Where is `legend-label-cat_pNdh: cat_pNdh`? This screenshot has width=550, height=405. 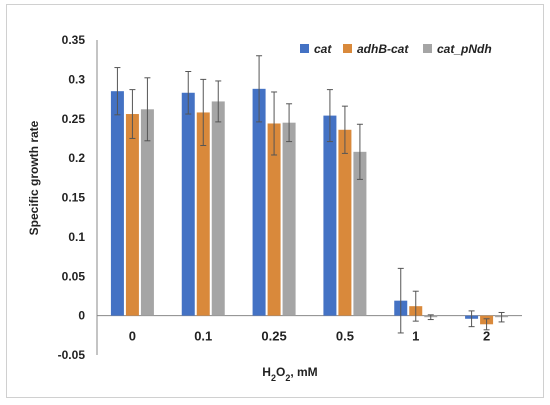 legend-label-cat_pNdh: cat_pNdh is located at coordinates (464, 49).